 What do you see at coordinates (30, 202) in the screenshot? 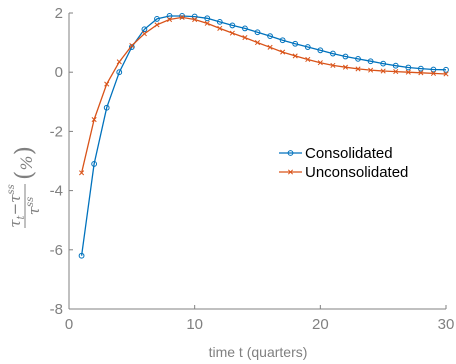
I see `y-label-den-sup: ss` at bounding box center [30, 202].